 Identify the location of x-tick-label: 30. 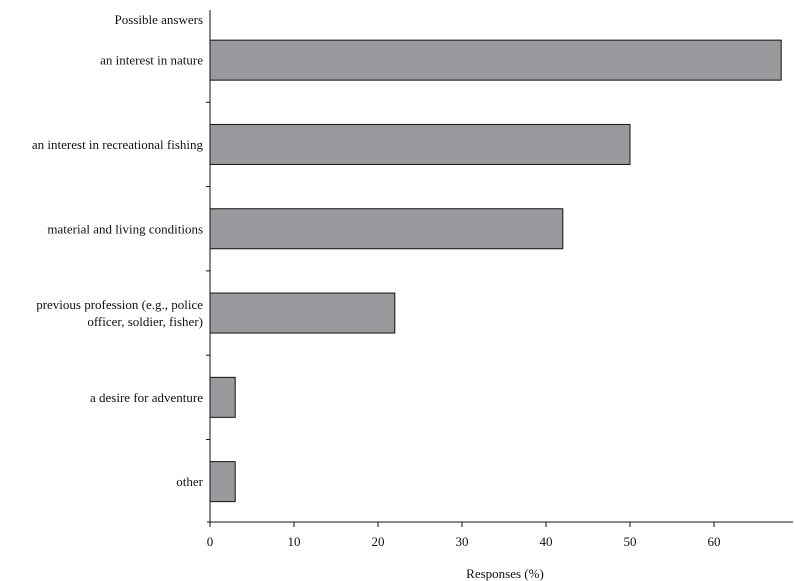
(462, 541).